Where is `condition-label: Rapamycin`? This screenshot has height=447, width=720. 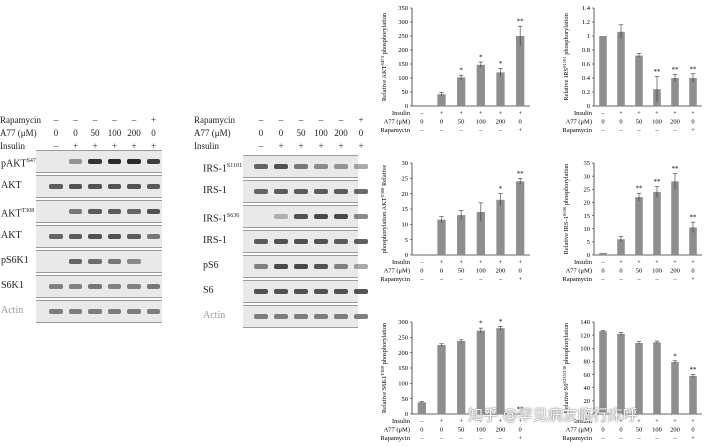 condition-label: Rapamycin is located at coordinates (214, 120).